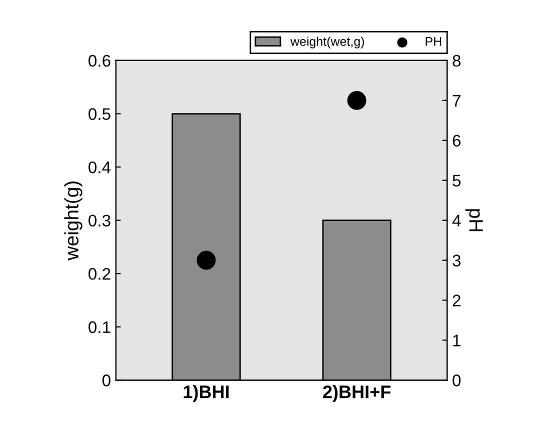  What do you see at coordinates (206, 393) in the screenshot?
I see `x-tick-label: 1)BHI` at bounding box center [206, 393].